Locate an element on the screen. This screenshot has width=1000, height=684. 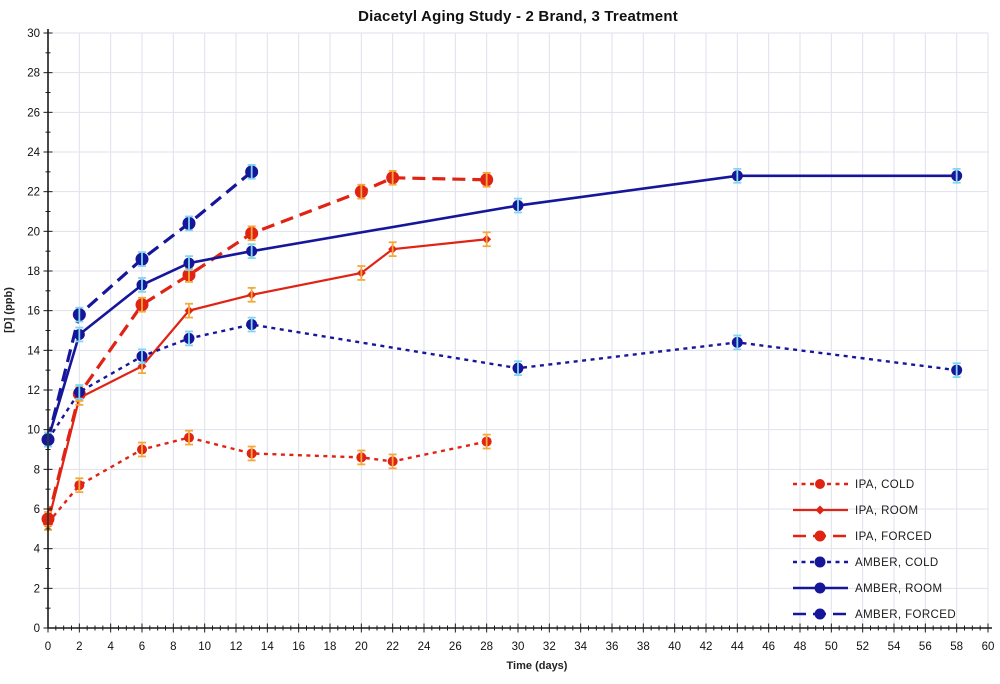
y-tick-label: 2 is located at coordinates (37, 589).